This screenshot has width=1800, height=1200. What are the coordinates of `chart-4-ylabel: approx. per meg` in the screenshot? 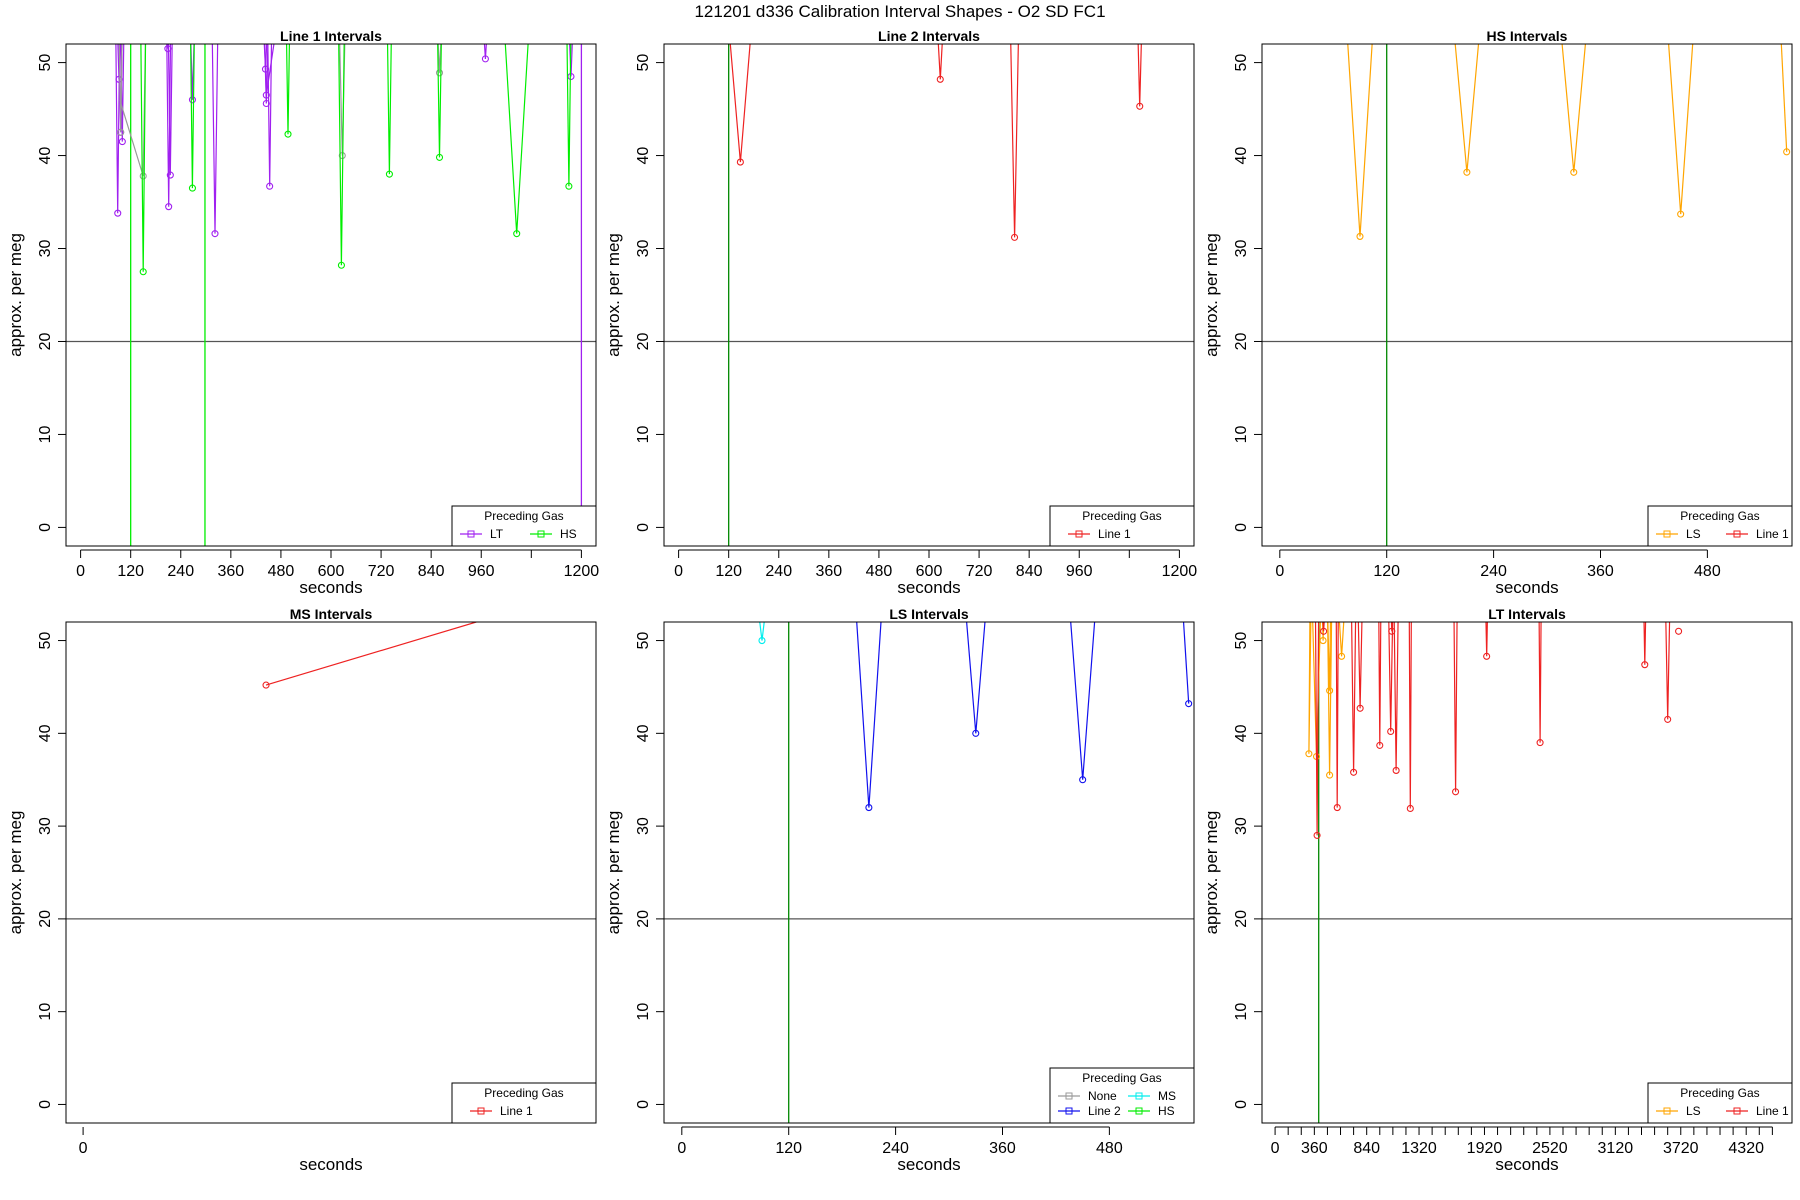 It's located at (613, 873).